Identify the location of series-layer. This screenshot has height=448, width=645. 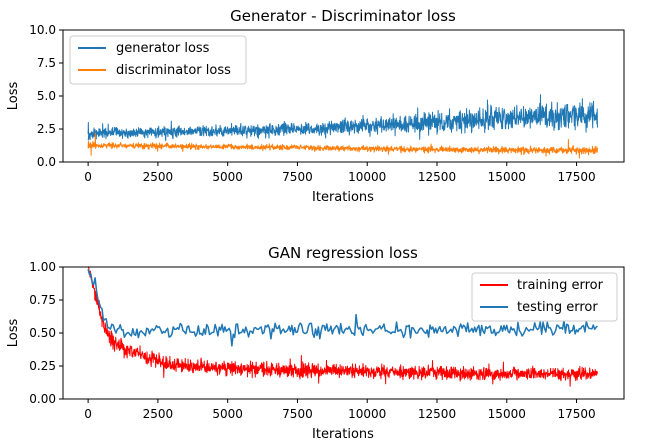
(342, 126).